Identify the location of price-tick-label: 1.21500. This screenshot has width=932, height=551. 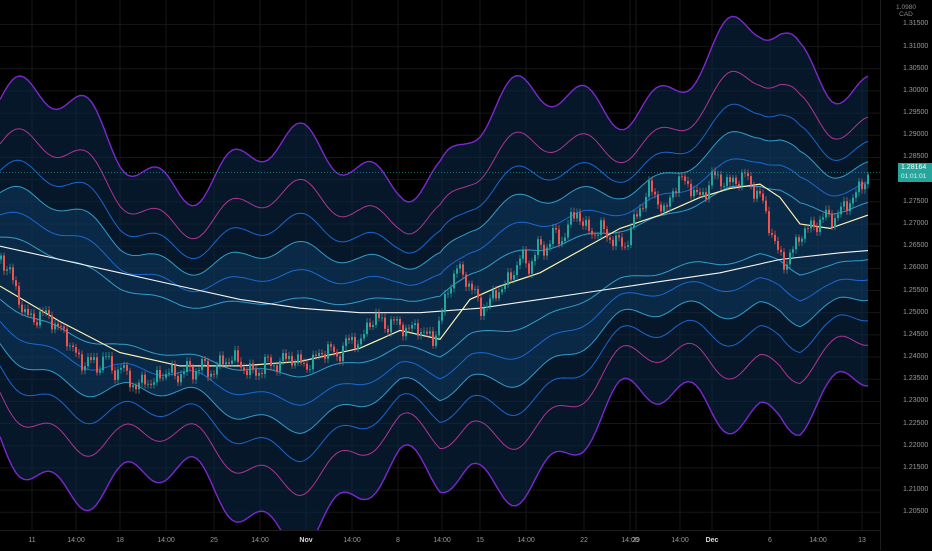
(916, 467).